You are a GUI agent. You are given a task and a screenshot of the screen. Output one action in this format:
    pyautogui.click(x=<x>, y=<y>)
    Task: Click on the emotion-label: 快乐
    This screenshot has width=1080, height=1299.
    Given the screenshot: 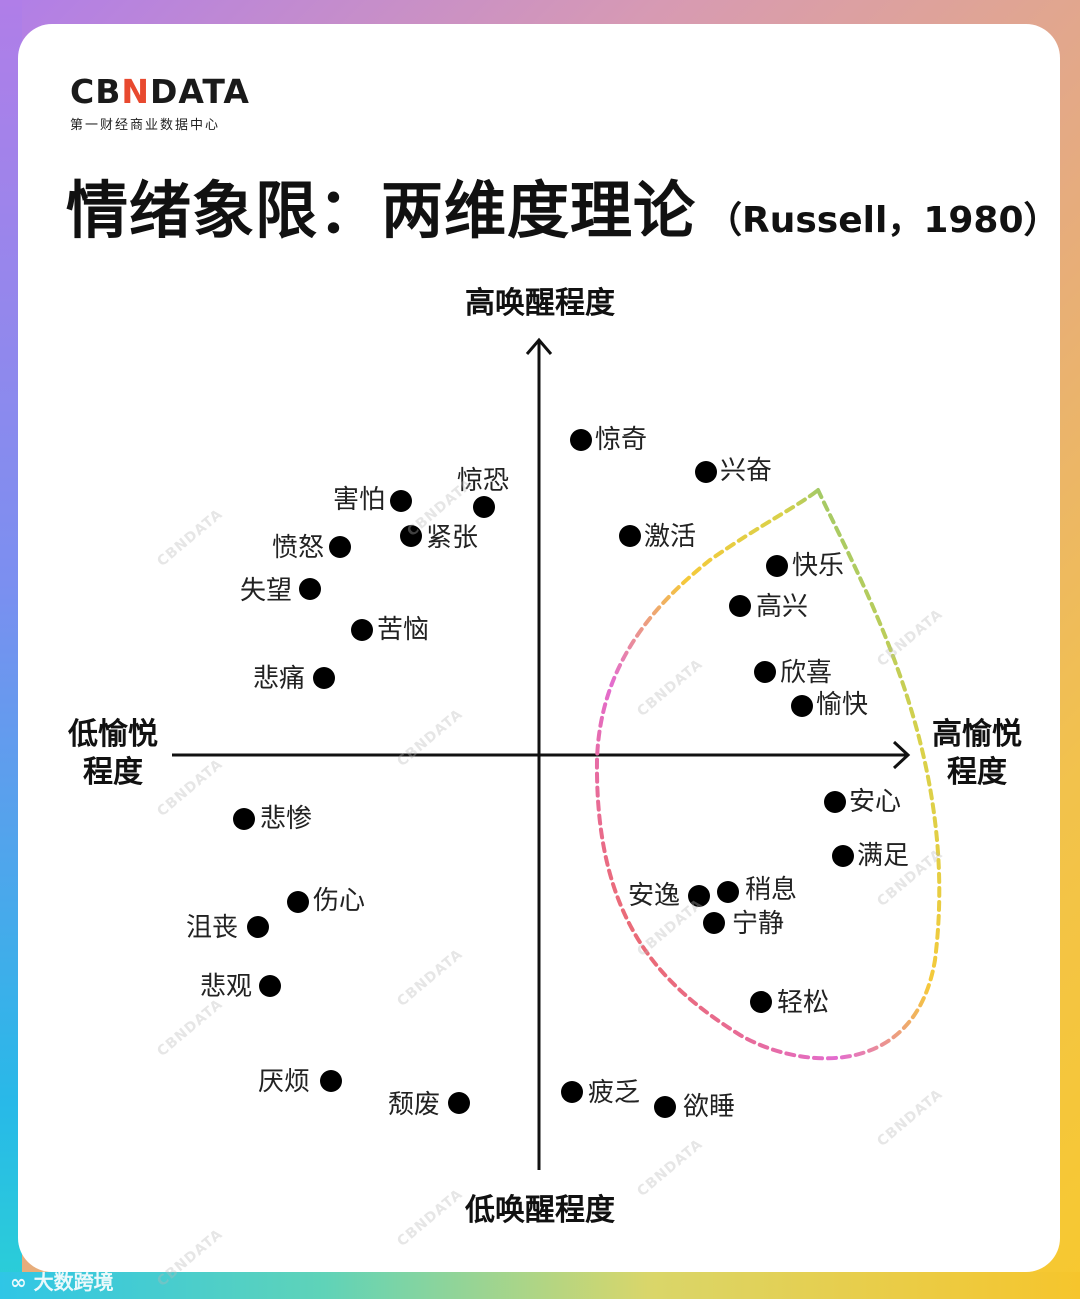 What is the action you would take?
    pyautogui.click(x=818, y=566)
    